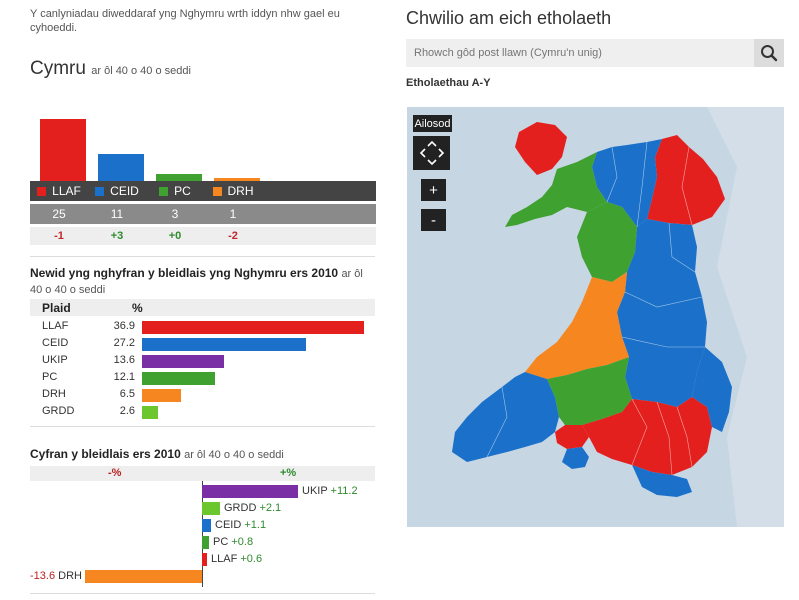 The image size is (799, 600). I want to click on swing-label: LLAF +0.6, so click(236, 559).